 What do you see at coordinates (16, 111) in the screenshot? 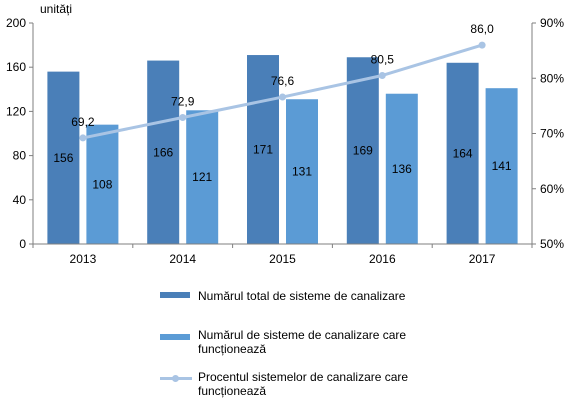
I see `y-left-tick-label: 120` at bounding box center [16, 111].